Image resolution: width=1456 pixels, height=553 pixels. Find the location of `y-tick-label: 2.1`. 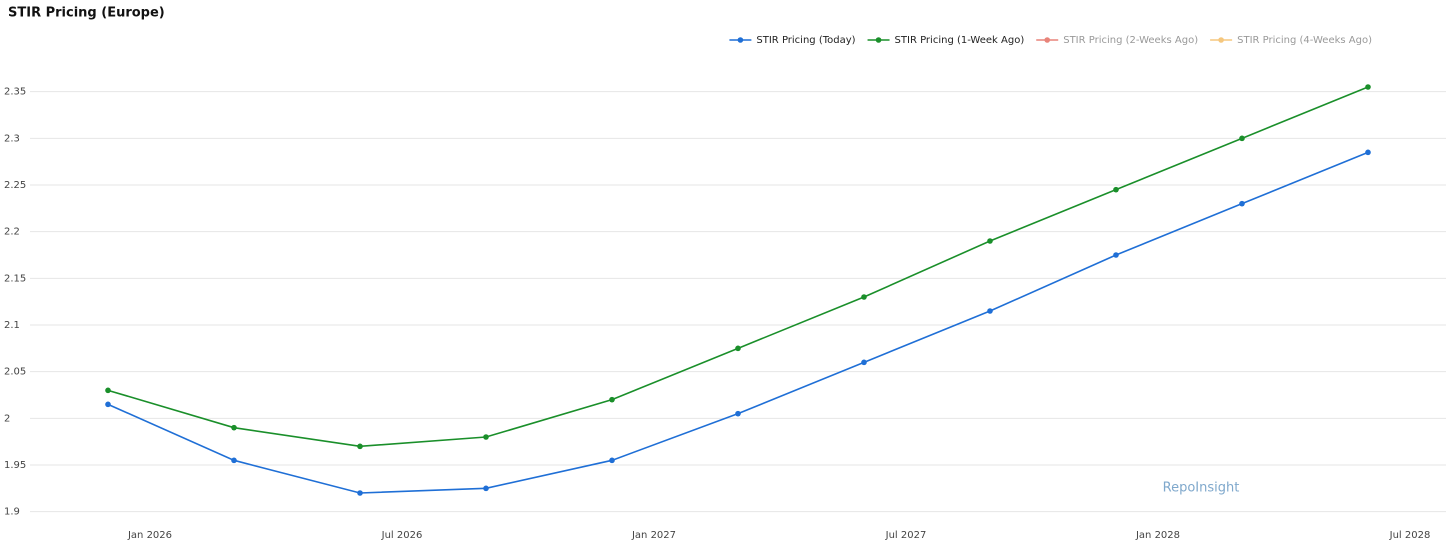

y-tick-label: 2.1 is located at coordinates (12, 325).